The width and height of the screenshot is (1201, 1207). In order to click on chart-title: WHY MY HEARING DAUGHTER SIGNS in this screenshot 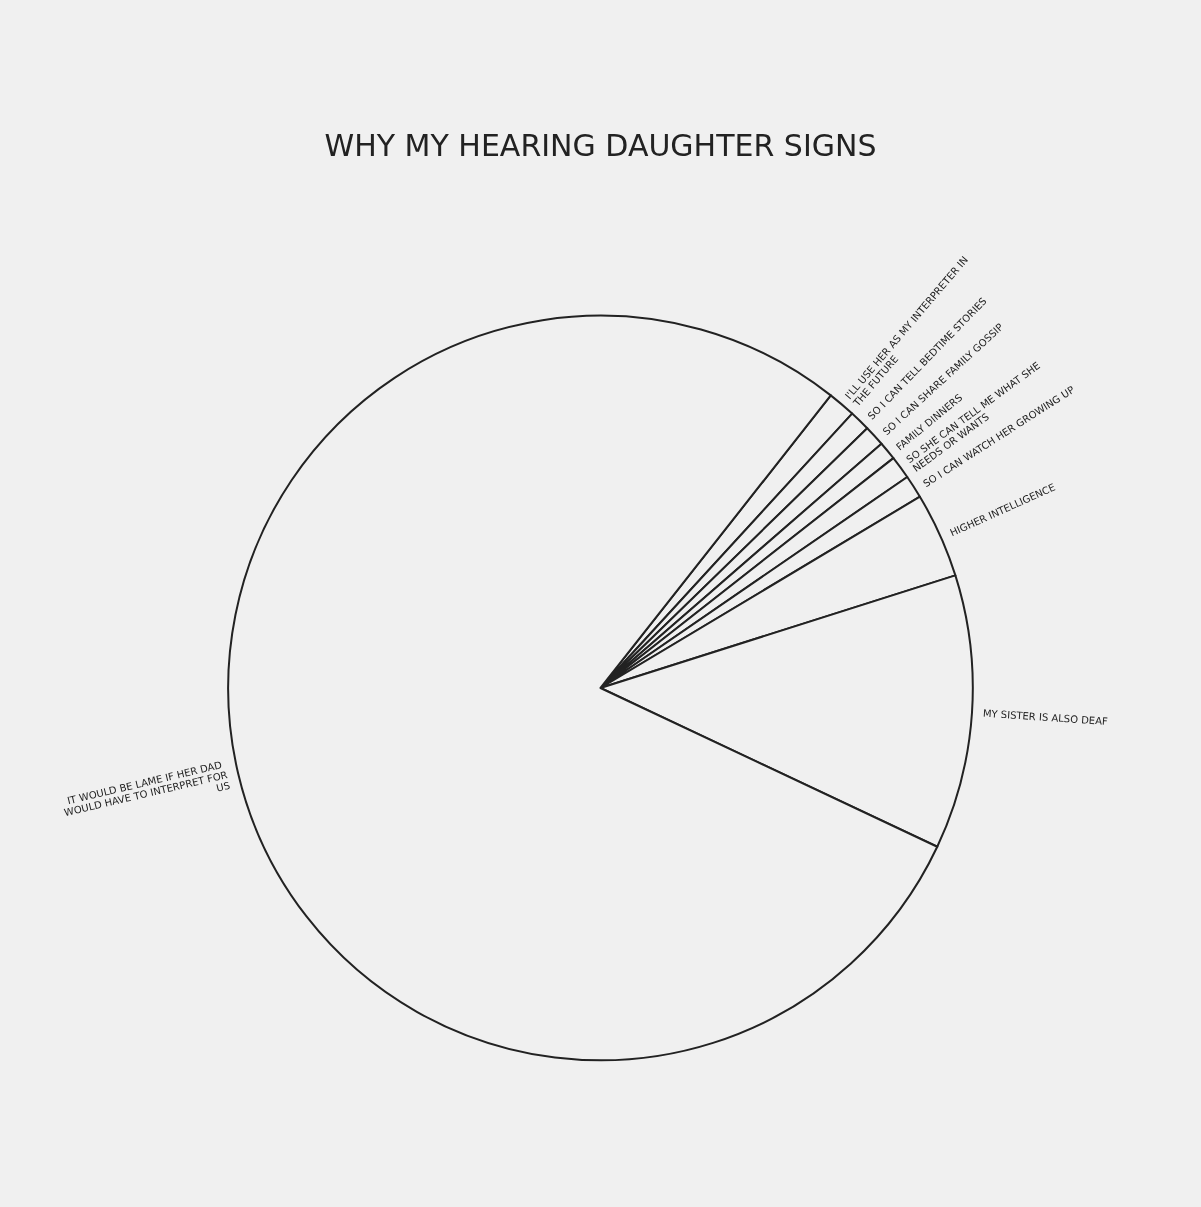, I will do `click(600, 145)`.